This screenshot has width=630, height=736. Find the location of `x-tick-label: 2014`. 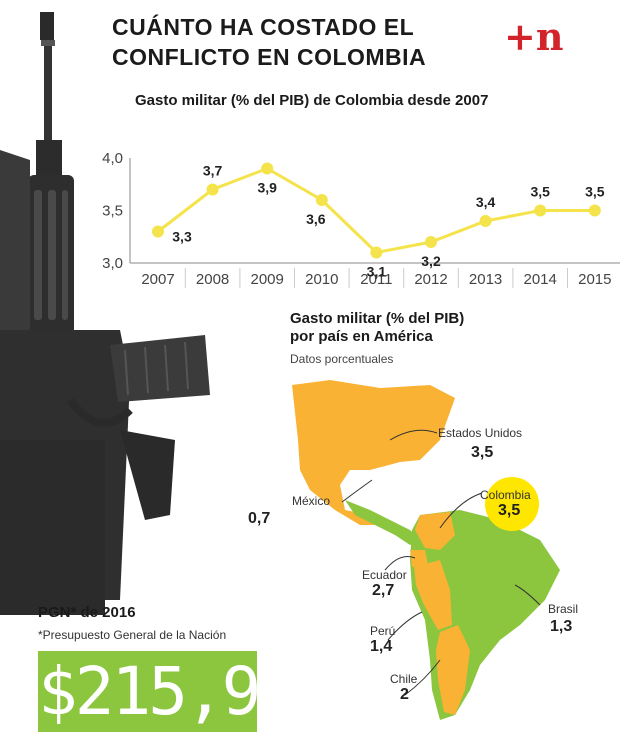

x-tick-label: 2014 is located at coordinates (540, 279).